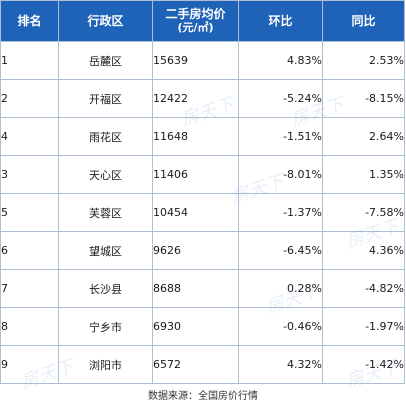 The width and height of the screenshot is (406, 407). I want to click on cell-rank: 3, so click(29, 174).